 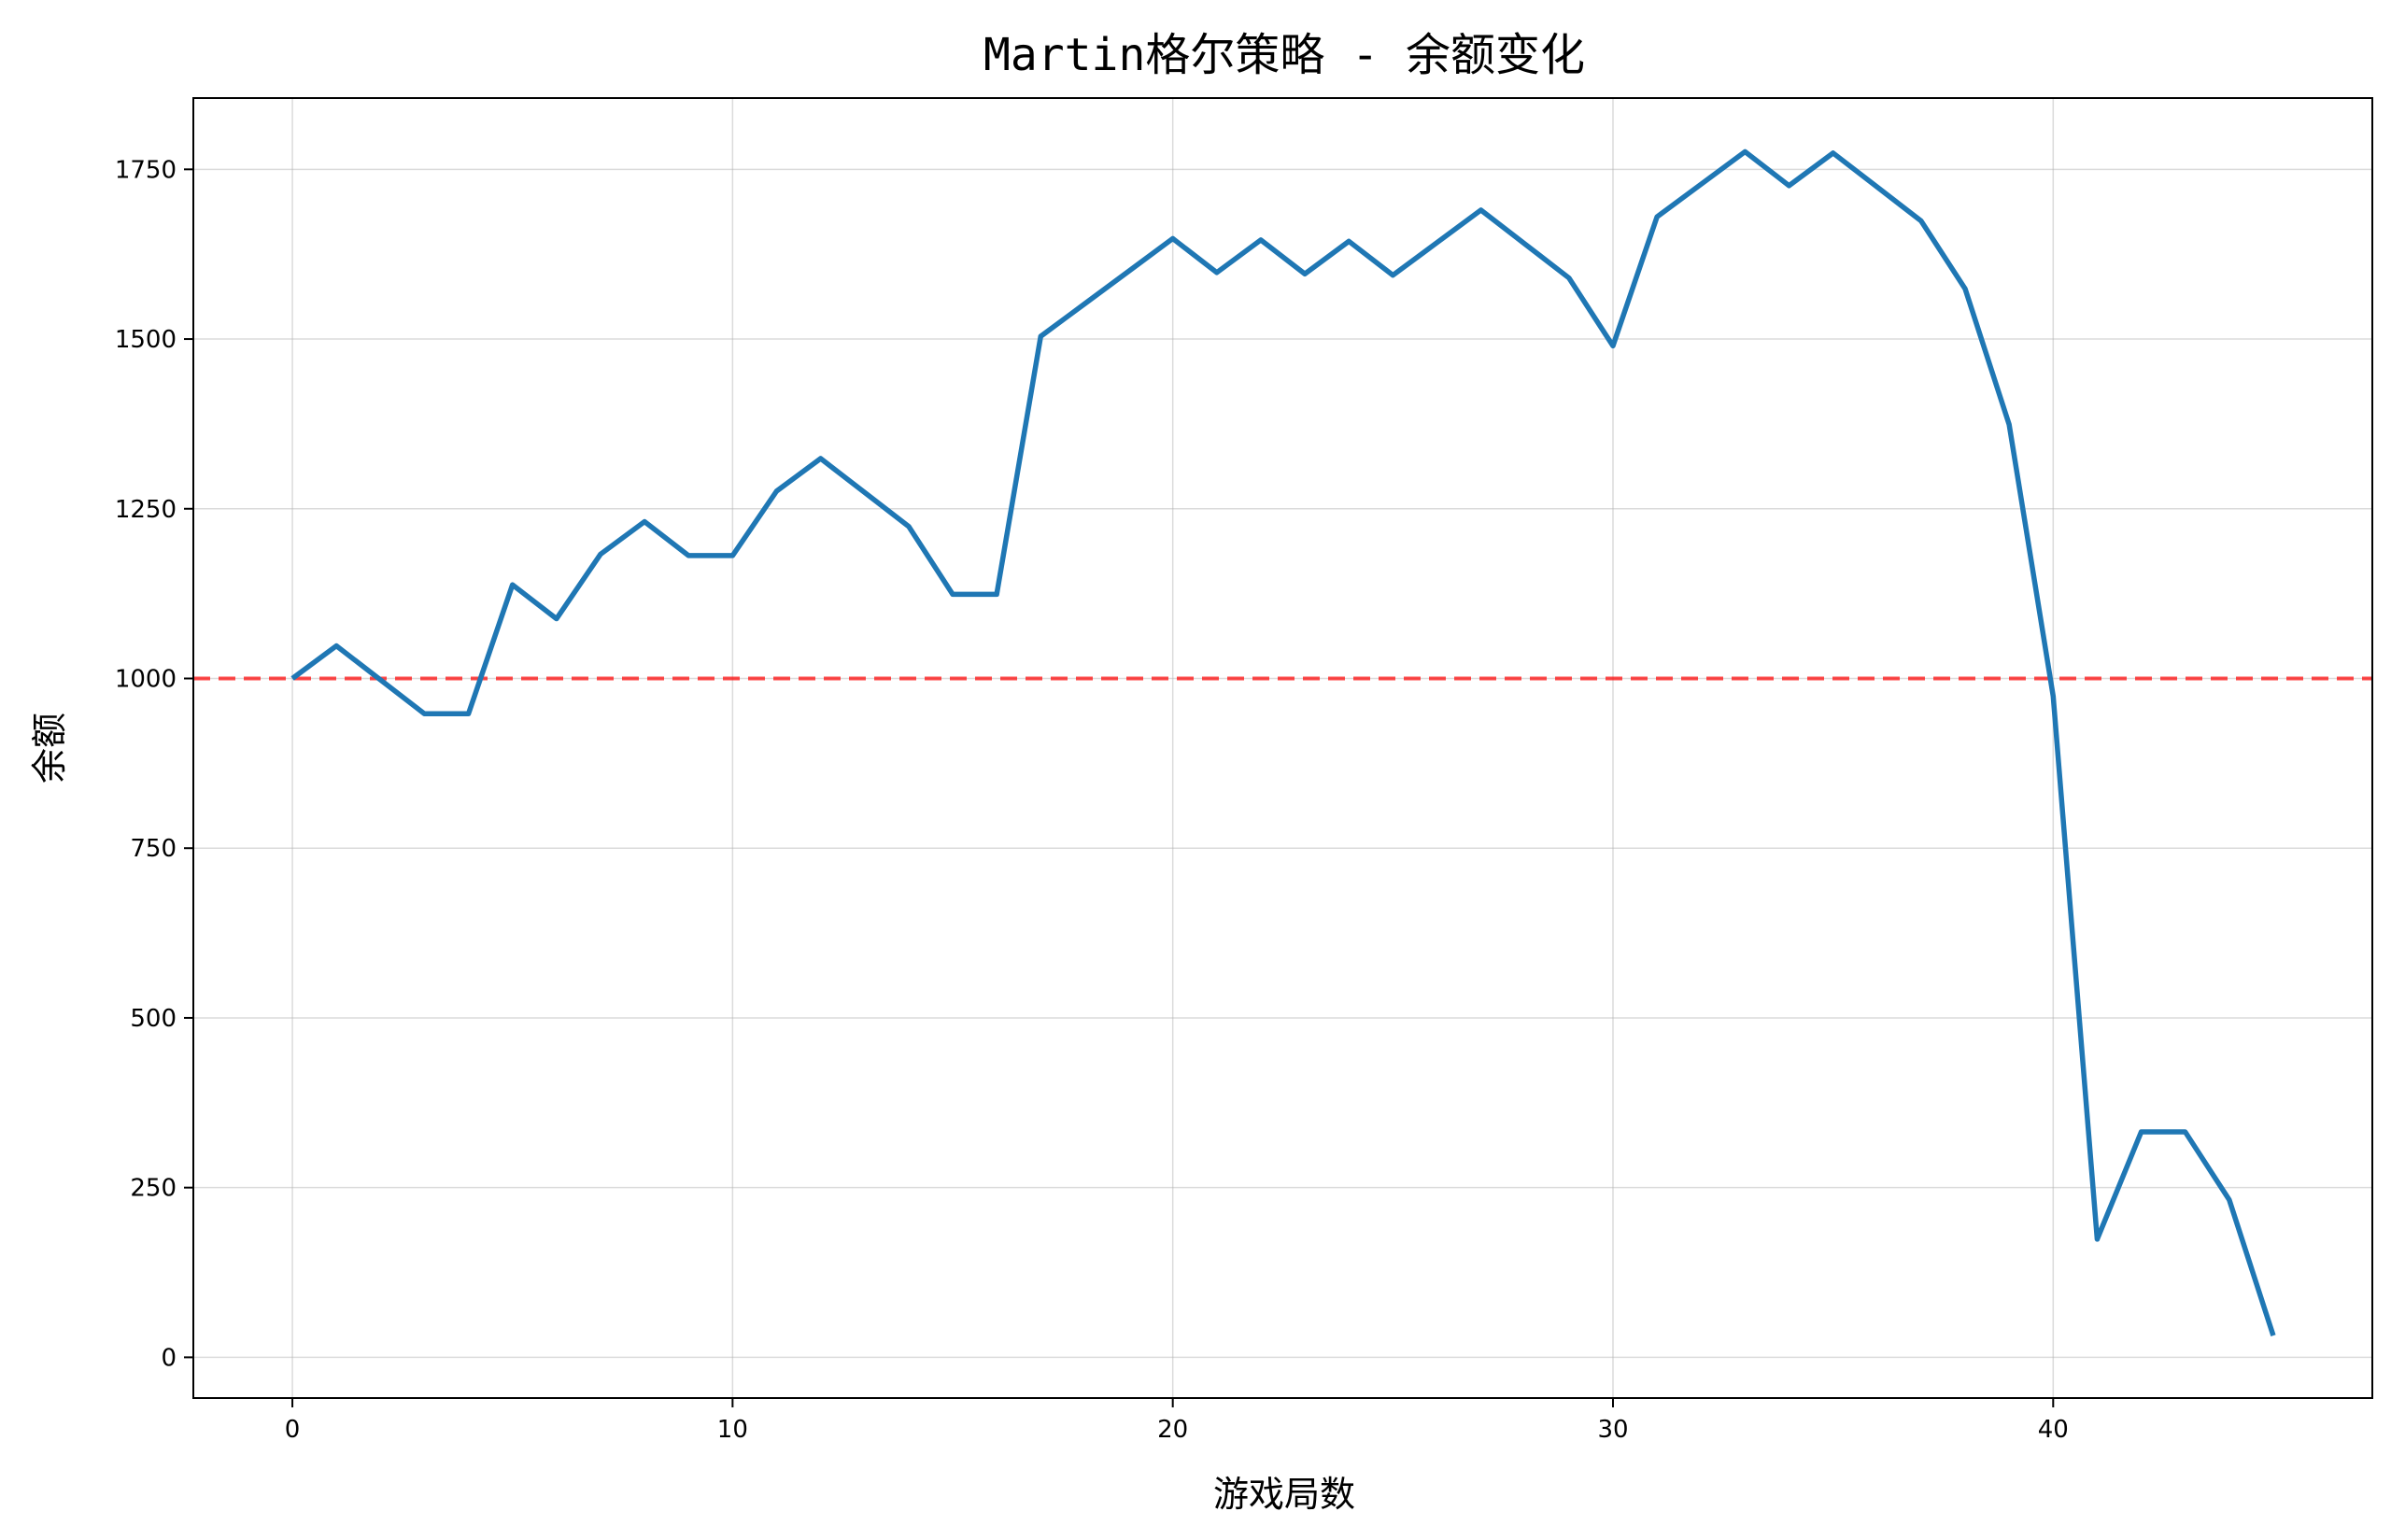 What do you see at coordinates (146, 340) in the screenshot?
I see `y-tick-label: 1500` at bounding box center [146, 340].